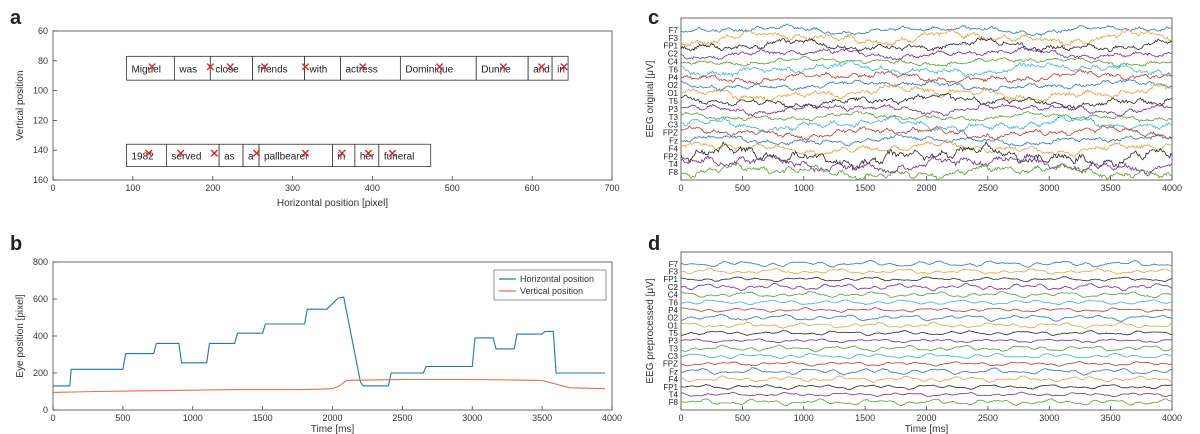 Image resolution: width=1200 pixels, height=434 pixels. What do you see at coordinates (329, 341) in the screenshot?
I see `series-line-horizontal` at bounding box center [329, 341].